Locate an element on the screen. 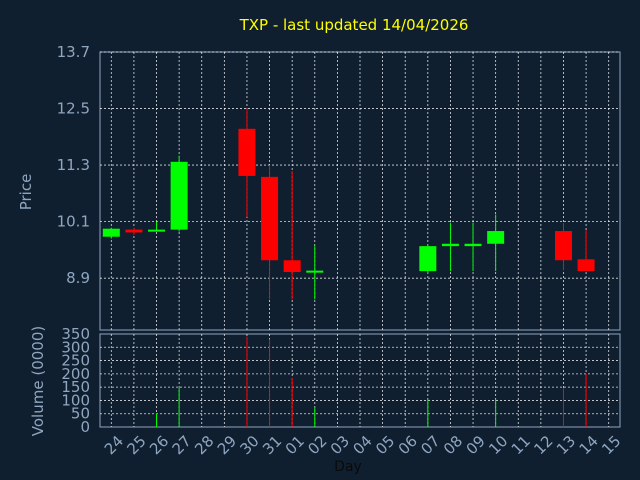 This screenshot has width=640, height=480. x-tick-label: 15 is located at coordinates (611, 445).